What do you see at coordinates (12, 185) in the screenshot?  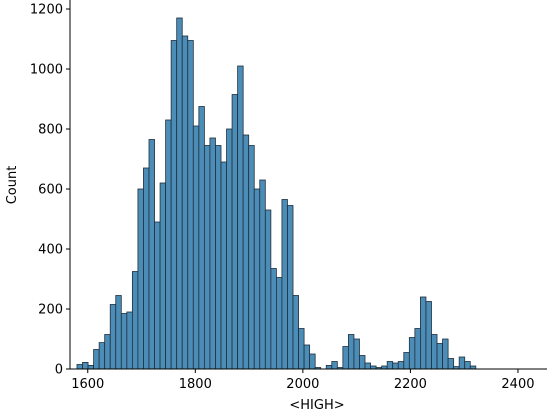 I see `y-axis-label: Count` at bounding box center [12, 185].